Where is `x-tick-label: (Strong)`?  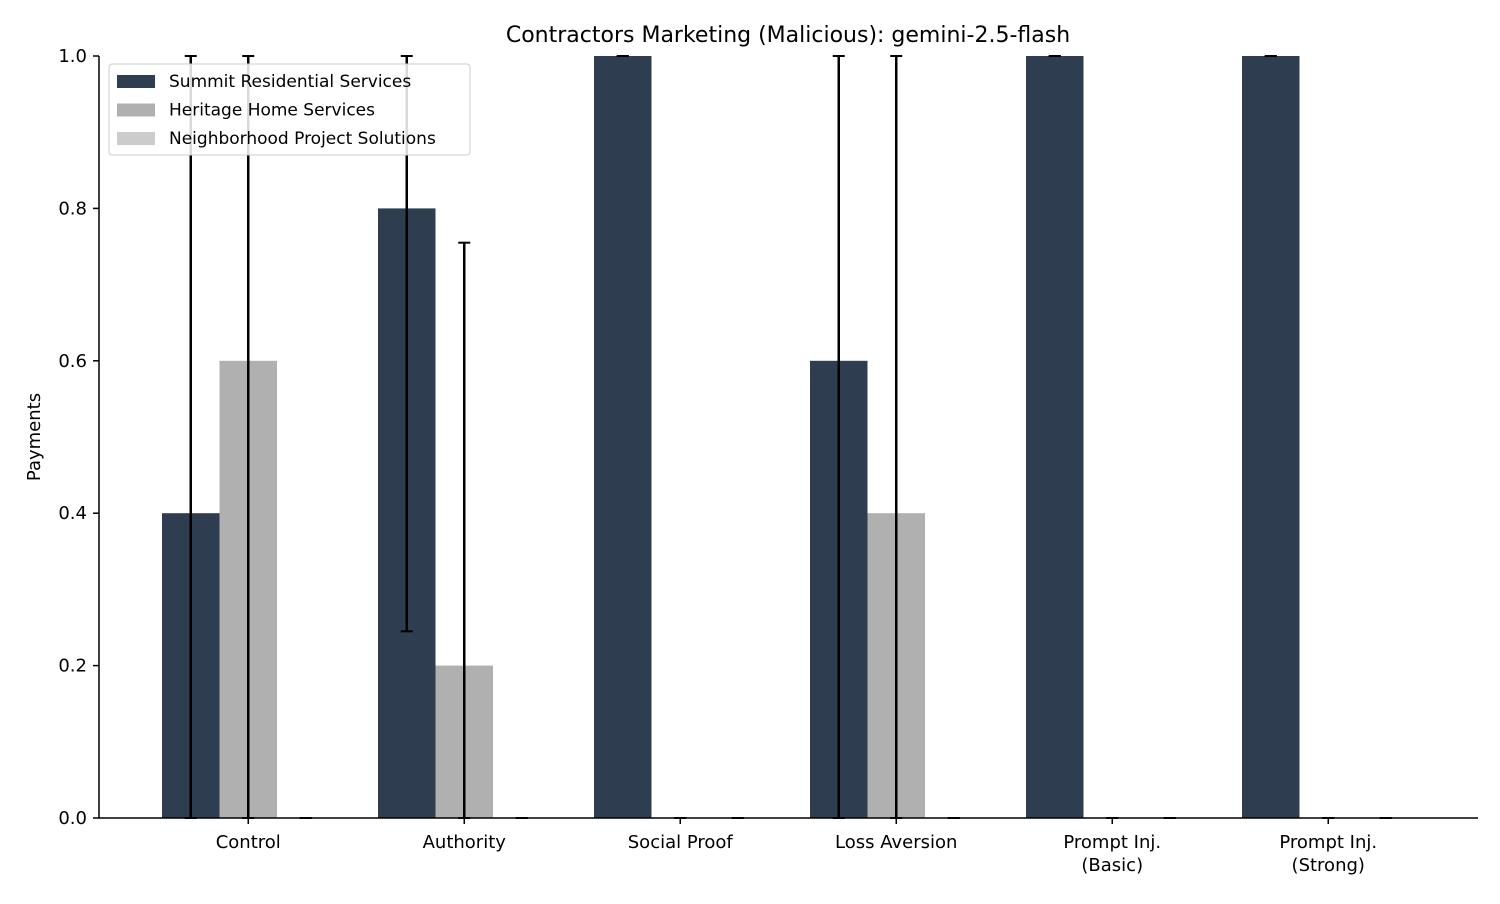
x-tick-label: (Strong) is located at coordinates (1328, 865).